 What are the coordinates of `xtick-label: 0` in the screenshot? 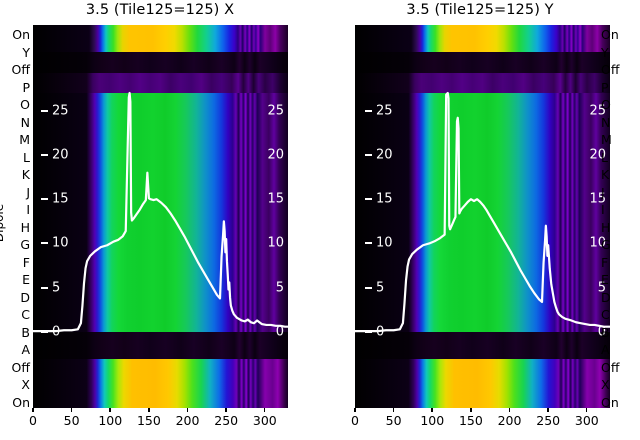 It's located at (33, 420).